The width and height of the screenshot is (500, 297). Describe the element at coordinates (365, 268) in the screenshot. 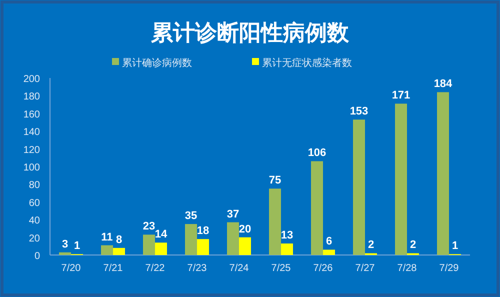

I see `x-tick-label: 7/27` at that location.